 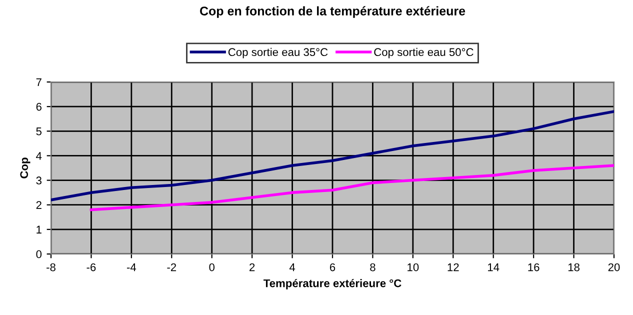 I want to click on x-tick-label: -8, so click(x=51, y=267).